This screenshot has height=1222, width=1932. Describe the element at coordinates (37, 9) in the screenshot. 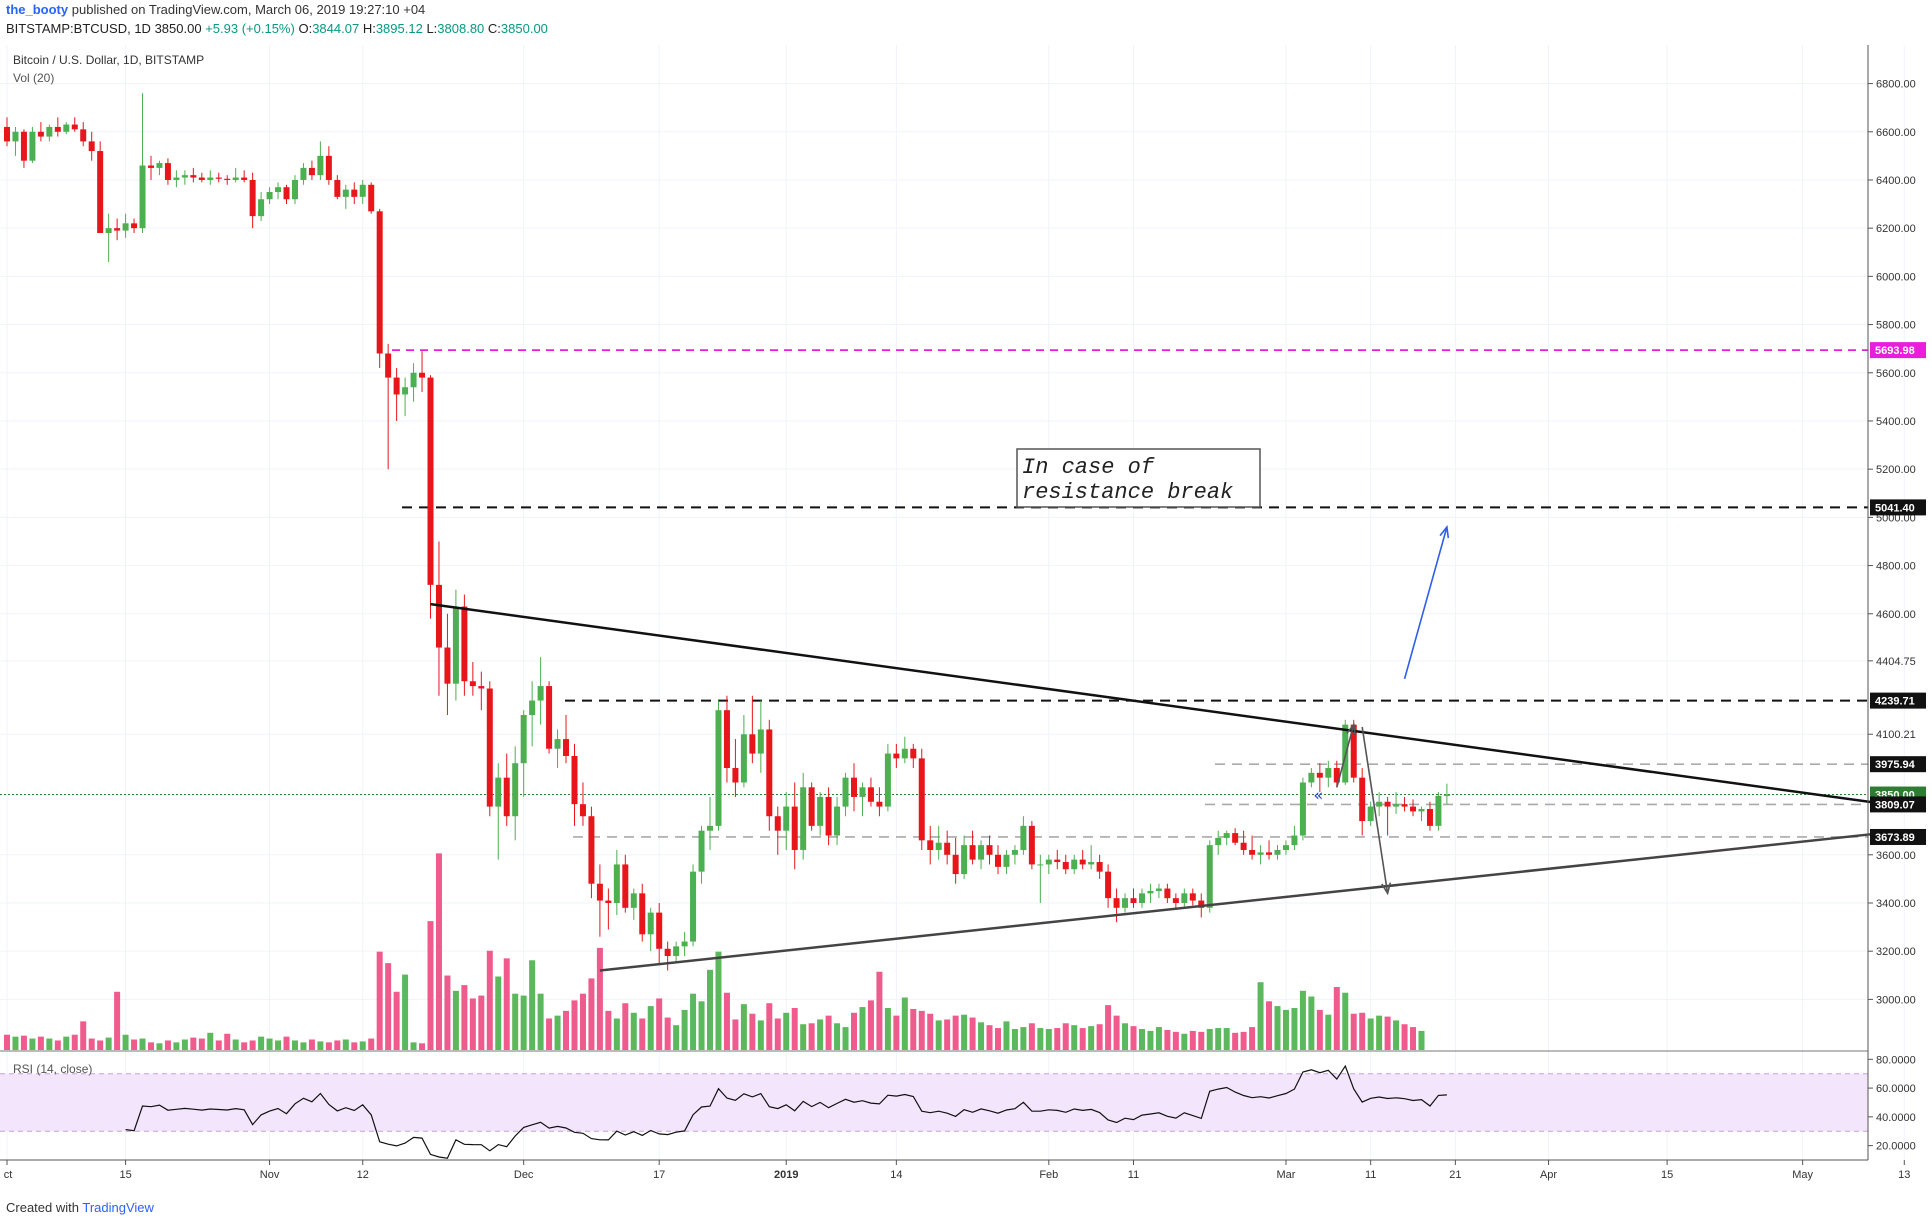

I see `author-name: the_booty` at that location.